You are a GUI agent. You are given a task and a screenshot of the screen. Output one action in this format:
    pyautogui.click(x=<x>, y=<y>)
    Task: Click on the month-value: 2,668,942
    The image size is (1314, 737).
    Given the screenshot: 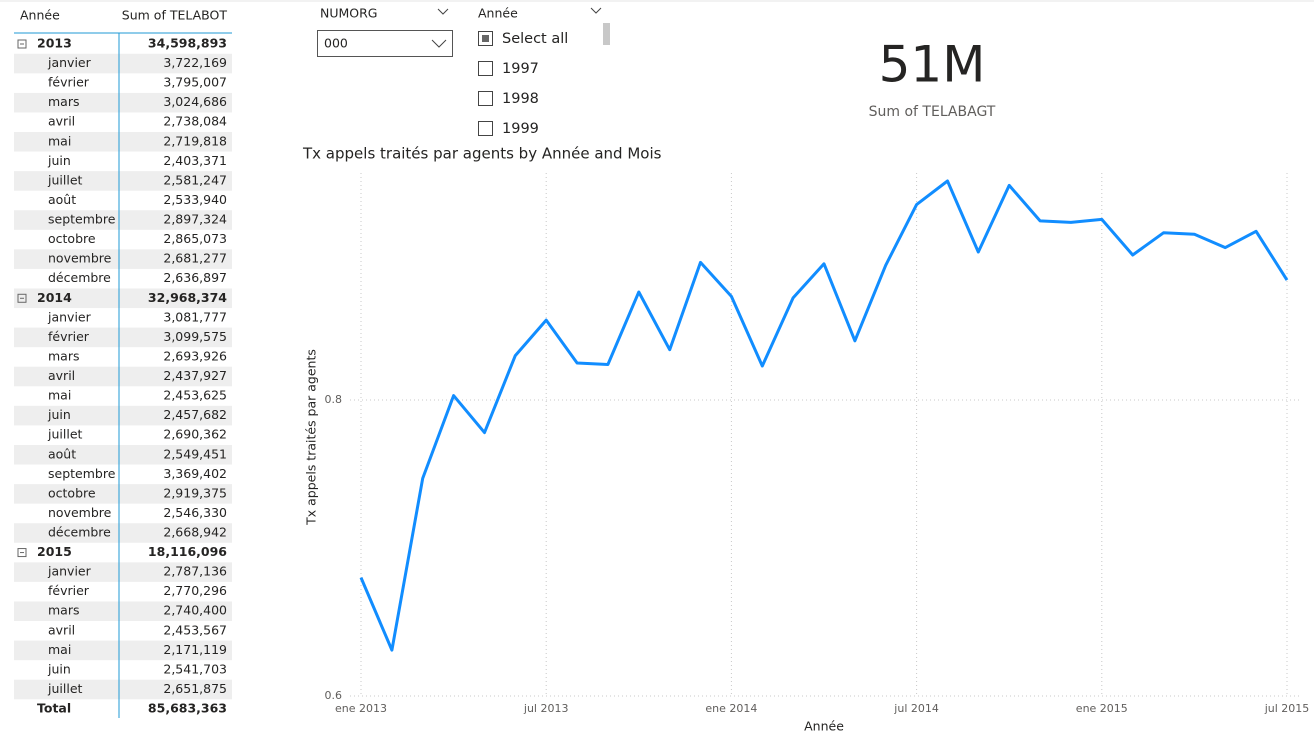 What is the action you would take?
    pyautogui.click(x=195, y=532)
    